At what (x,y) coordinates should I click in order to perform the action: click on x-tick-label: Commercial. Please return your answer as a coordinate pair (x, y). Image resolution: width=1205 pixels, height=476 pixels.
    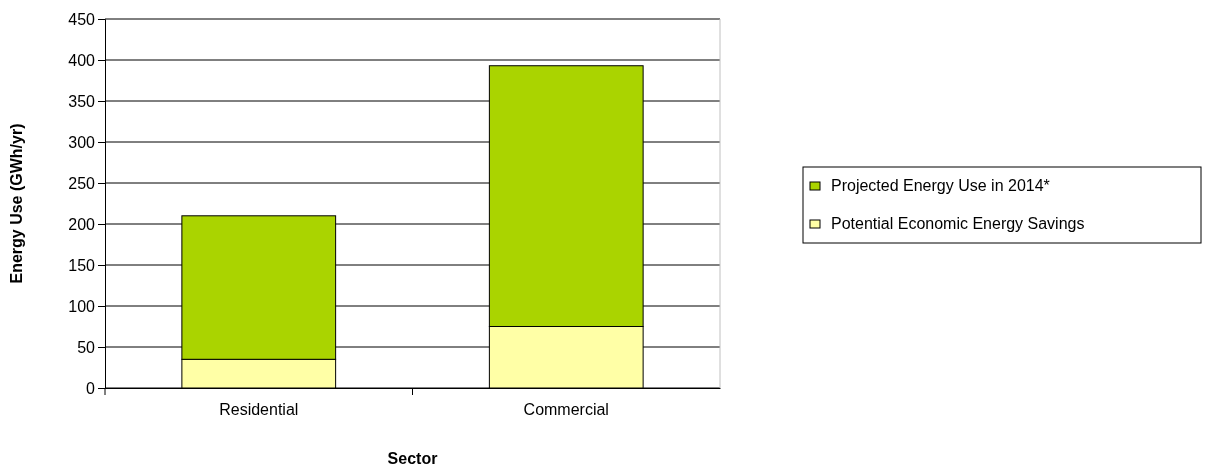
    Looking at the image, I should click on (566, 410).